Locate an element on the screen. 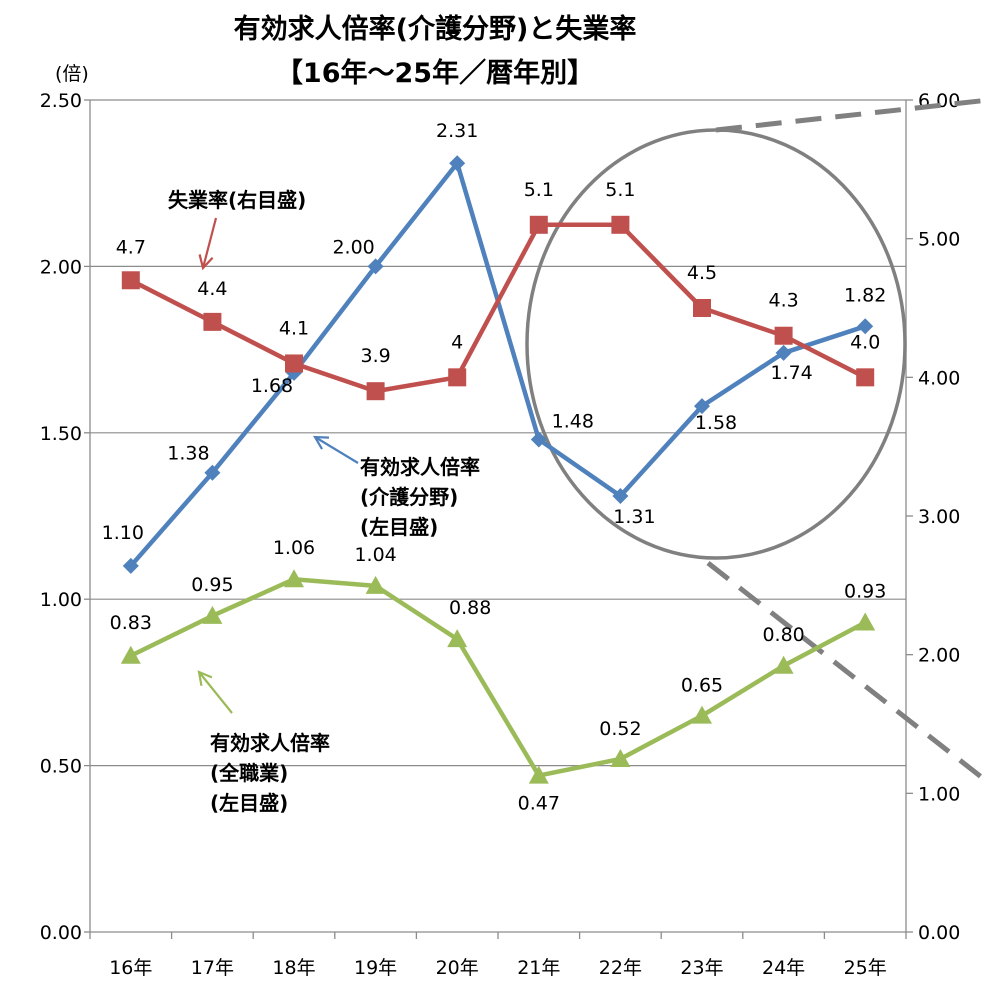 This screenshot has height=987, width=989. x-tick-label: 18年 is located at coordinates (293, 968).